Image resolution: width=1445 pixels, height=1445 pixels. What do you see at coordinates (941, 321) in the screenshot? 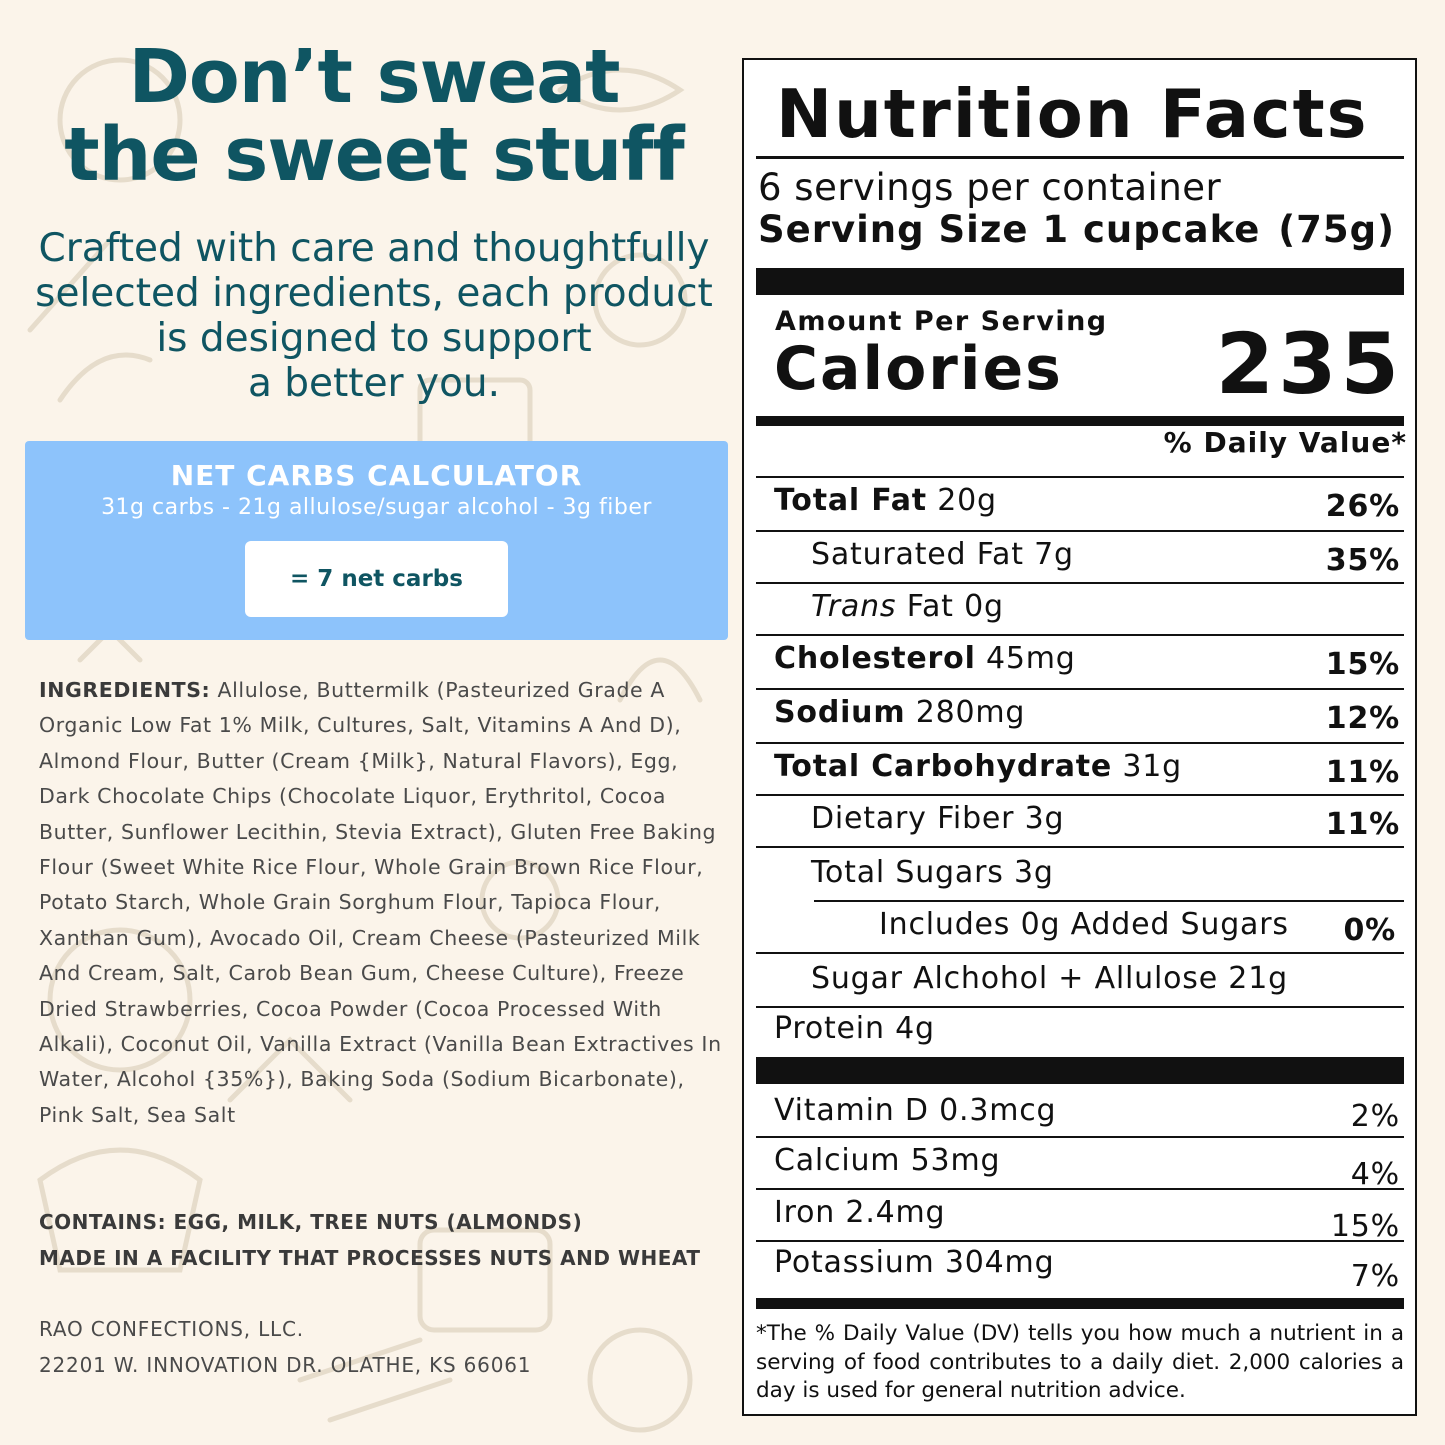
I see `amount-per-serving: Amount Per Serving` at bounding box center [941, 321].